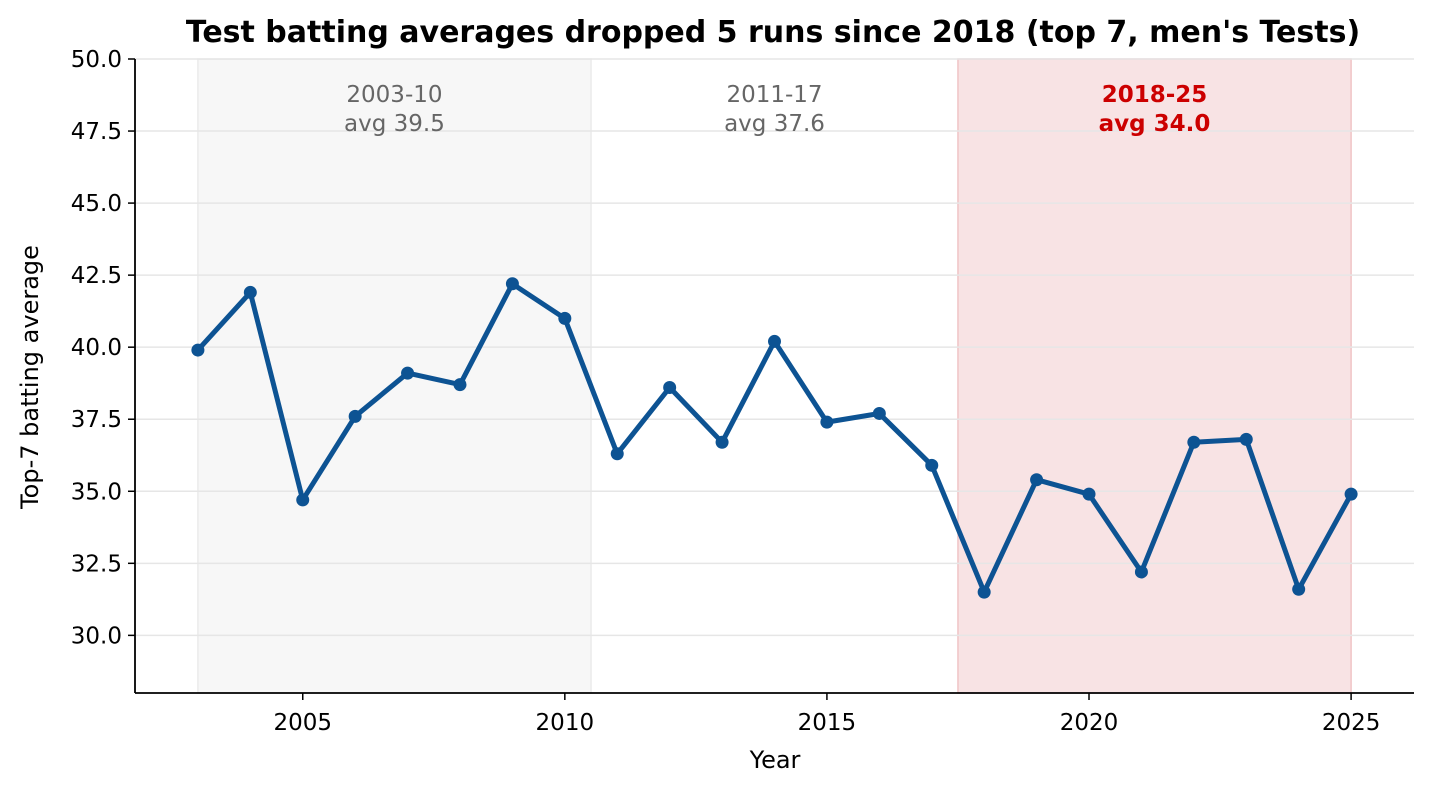  What do you see at coordinates (30, 377) in the screenshot?
I see `y-axis-label: Top-7 batting average` at bounding box center [30, 377].